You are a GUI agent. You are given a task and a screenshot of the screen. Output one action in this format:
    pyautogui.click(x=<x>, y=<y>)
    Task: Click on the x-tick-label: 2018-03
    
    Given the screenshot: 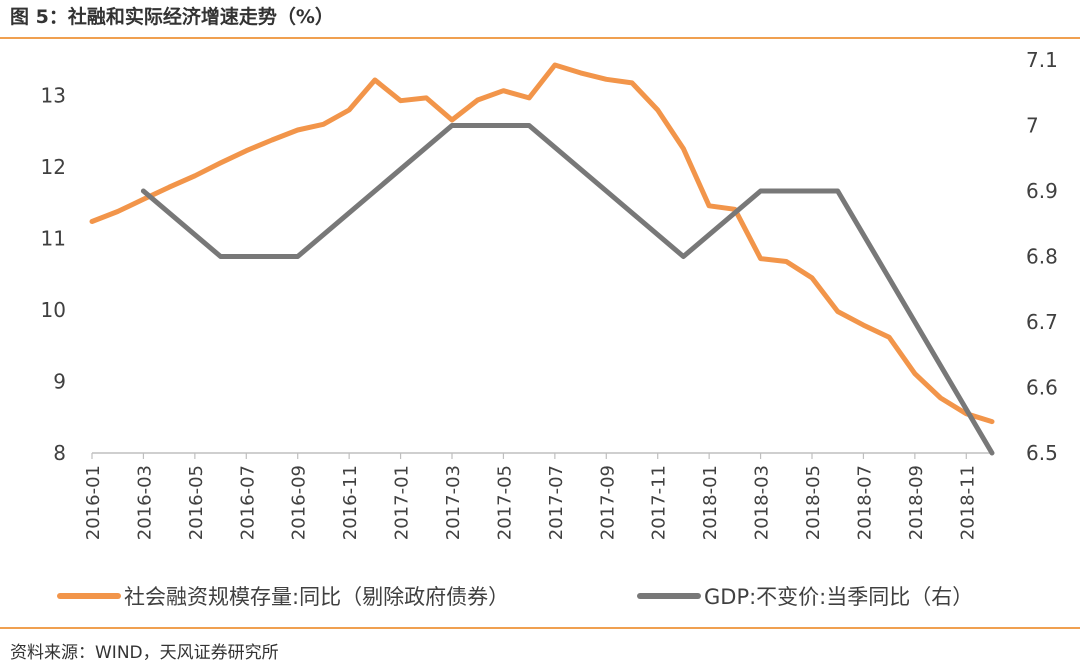 What is the action you would take?
    pyautogui.click(x=762, y=502)
    